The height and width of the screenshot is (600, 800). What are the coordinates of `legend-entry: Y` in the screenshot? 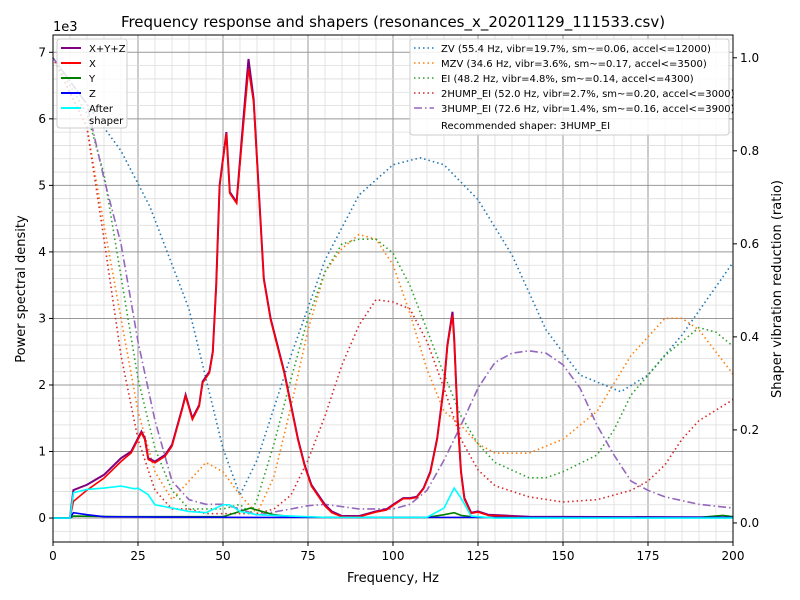 It's located at (92, 79).